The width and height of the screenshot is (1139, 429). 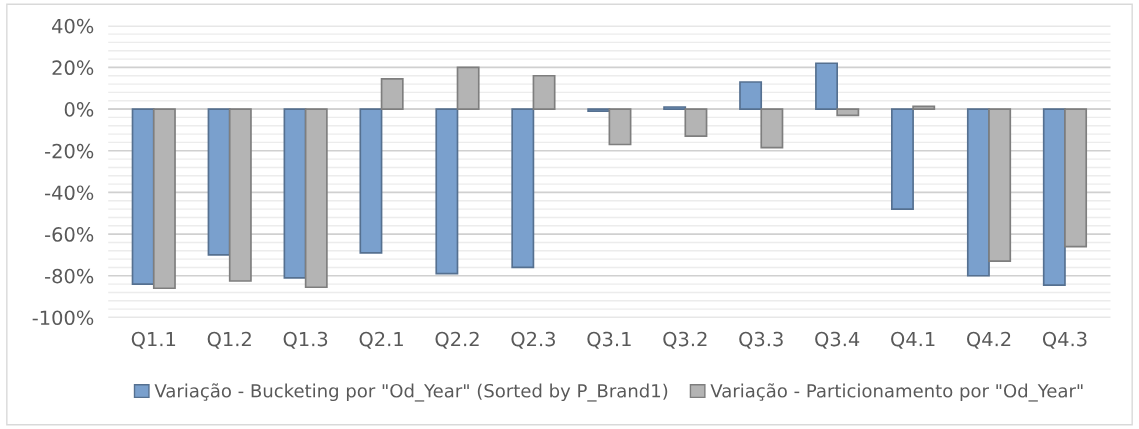 What do you see at coordinates (69, 276) in the screenshot?
I see `y-tick-label: -80%` at bounding box center [69, 276].